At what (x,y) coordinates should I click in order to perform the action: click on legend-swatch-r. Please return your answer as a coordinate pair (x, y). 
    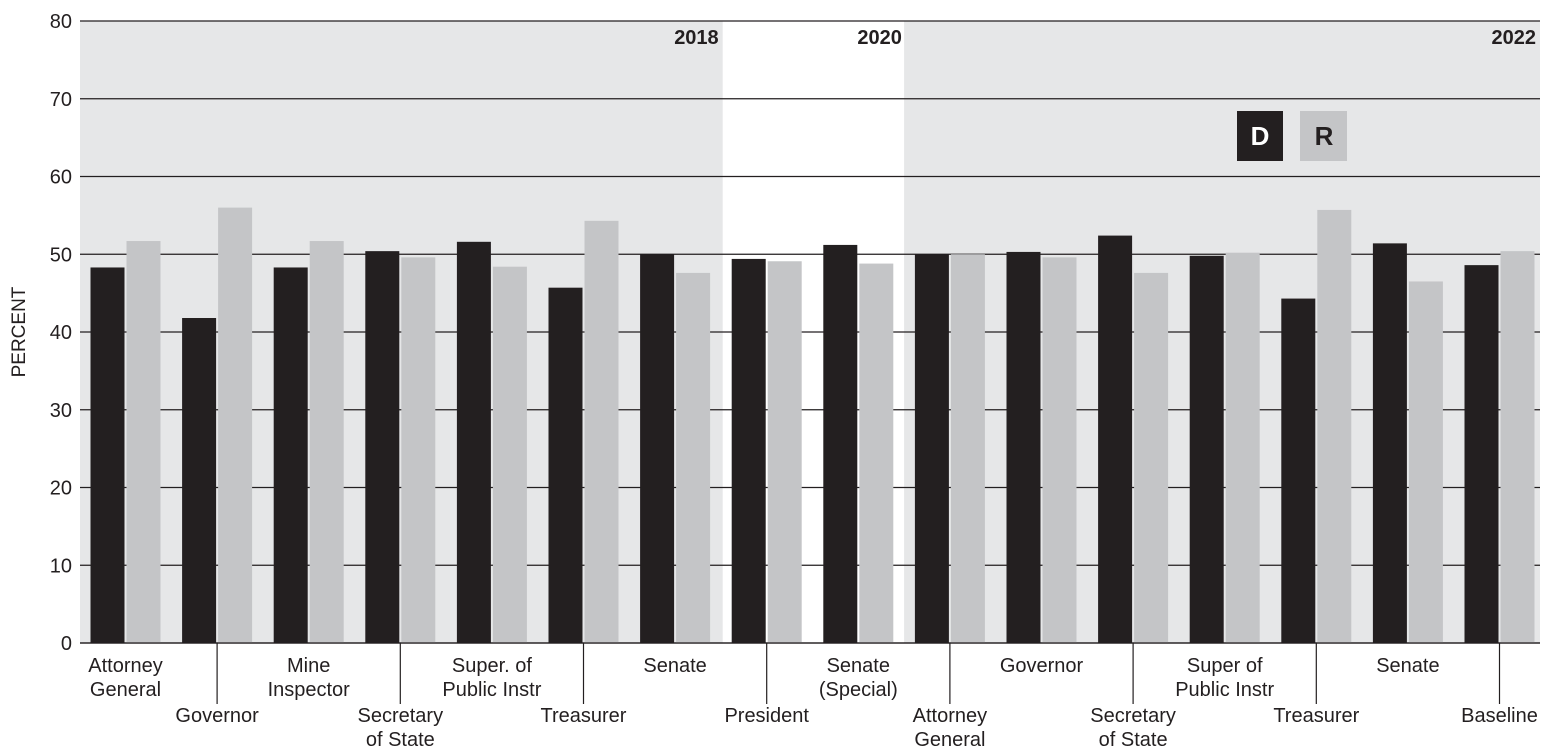
    Looking at the image, I should click on (1323, 136).